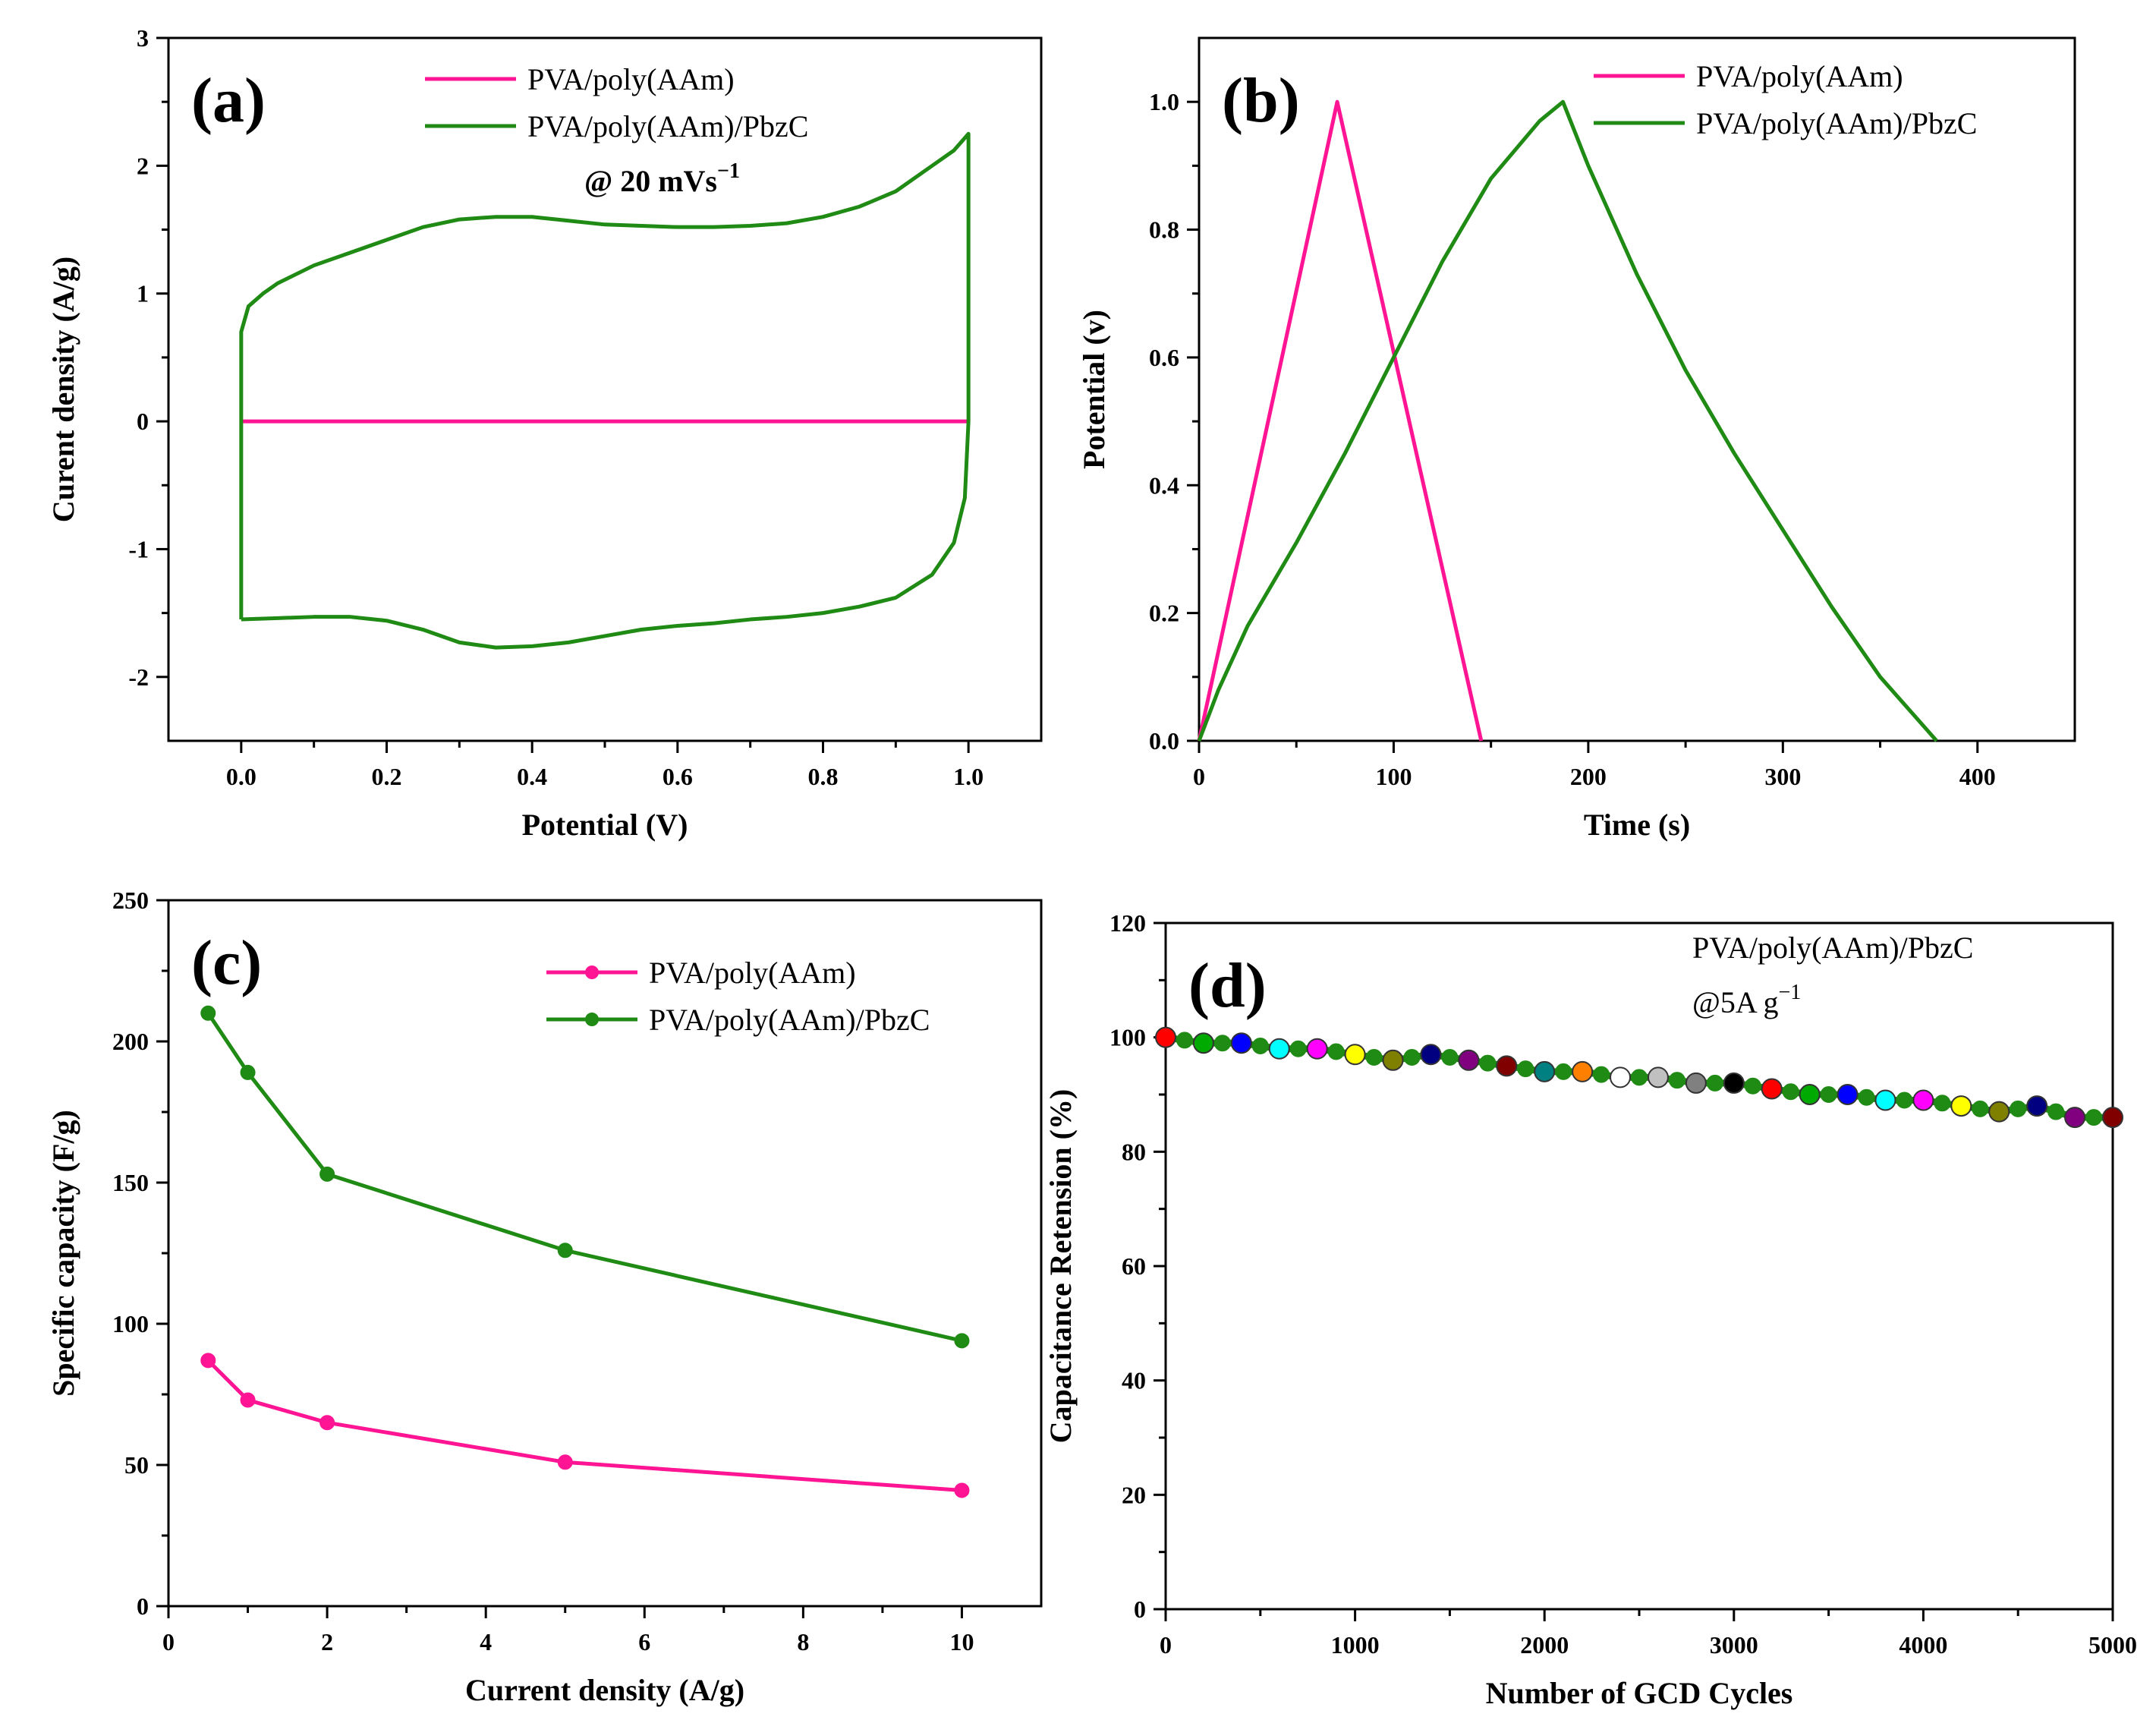  What do you see at coordinates (486, 1641) in the screenshot?
I see `x-tick-label: 4` at bounding box center [486, 1641].